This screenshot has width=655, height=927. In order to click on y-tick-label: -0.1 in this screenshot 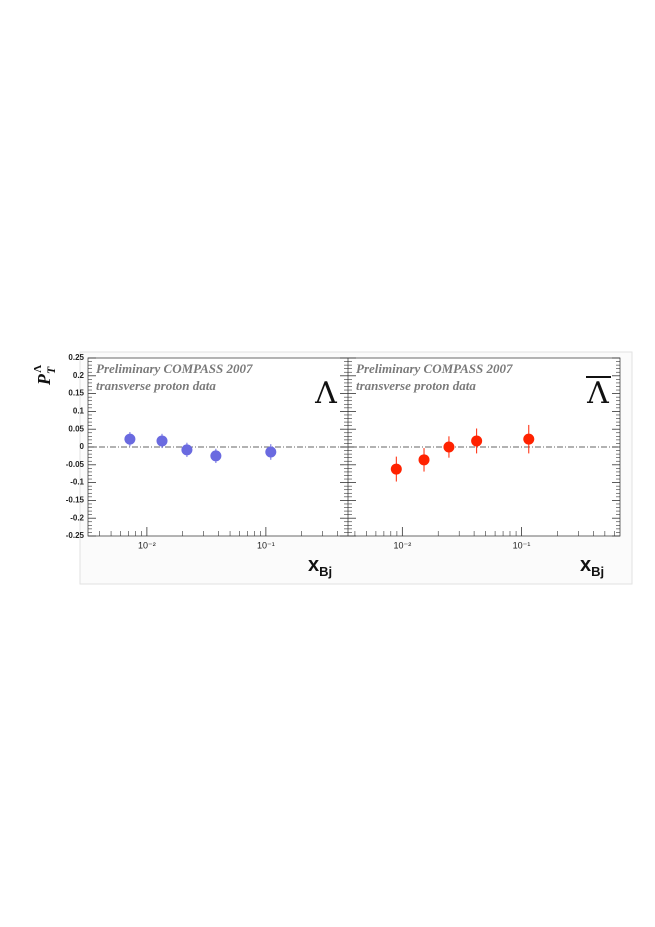, I will do `click(77, 482)`.